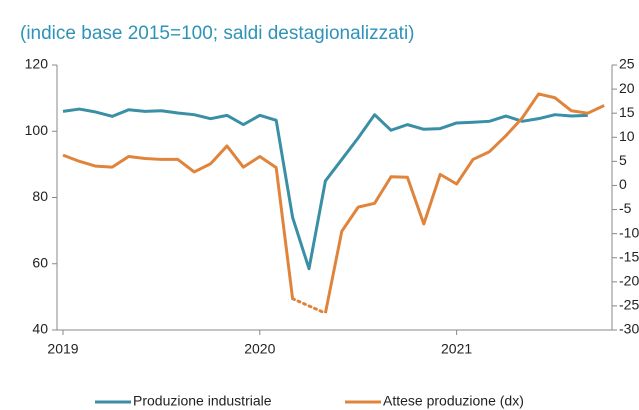 This screenshot has width=639, height=410. I want to click on y-tick-label: 40, so click(40, 329).